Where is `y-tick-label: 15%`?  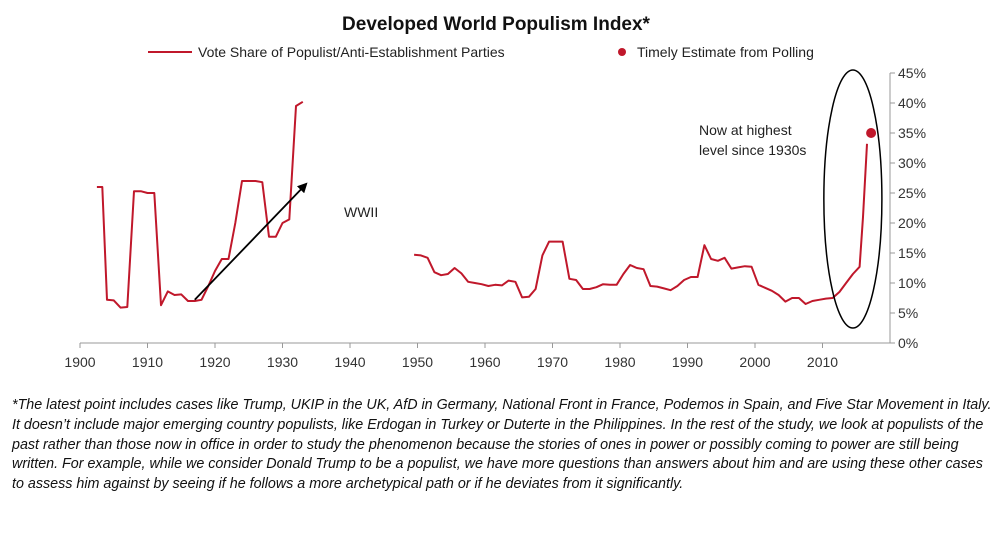 y-tick-label: 15% is located at coordinates (912, 253).